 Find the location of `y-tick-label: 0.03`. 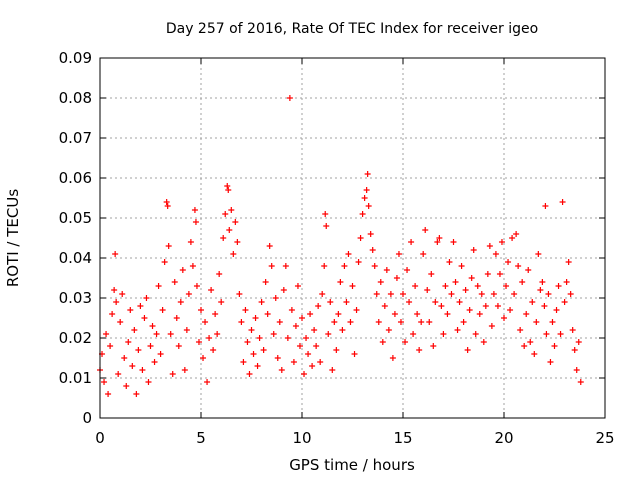

y-tick-label: 0.03 is located at coordinates (75, 298).